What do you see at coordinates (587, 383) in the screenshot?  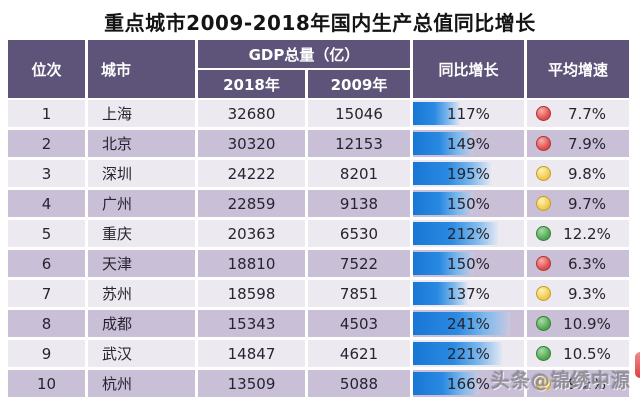 I see `avg-value: 9.2%` at bounding box center [587, 383].